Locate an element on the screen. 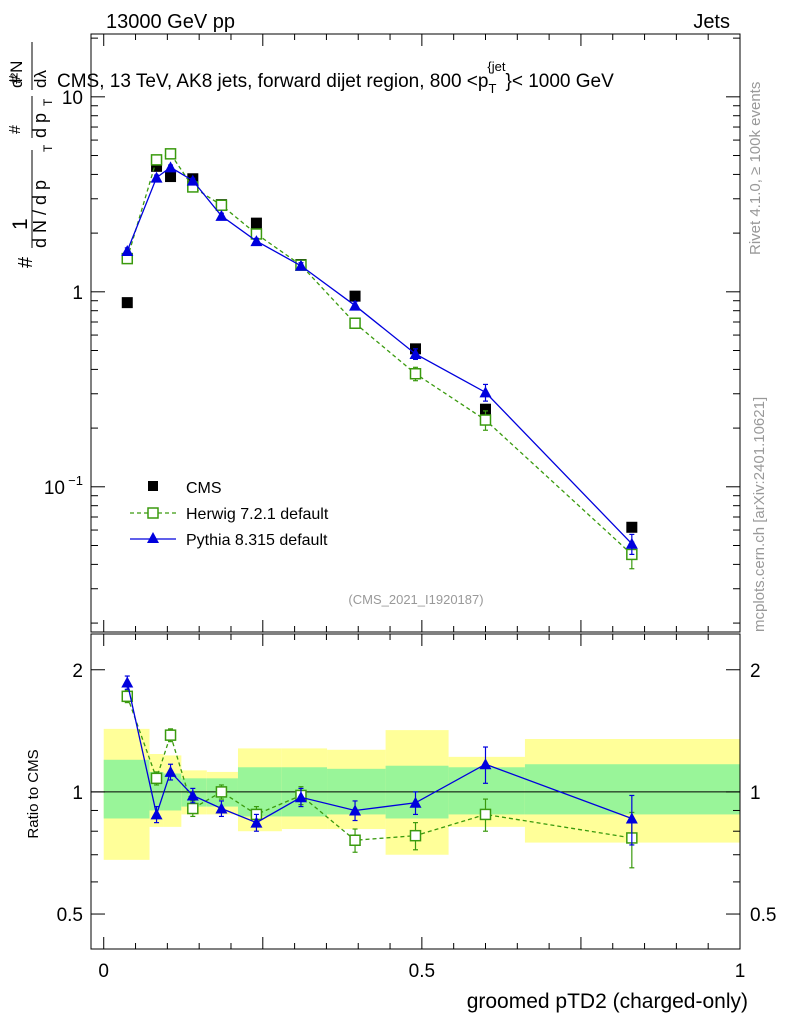 Image resolution: width=786 pixels, height=1024 pixels. y-tick-label-exponent: −1 is located at coordinates (75, 480).